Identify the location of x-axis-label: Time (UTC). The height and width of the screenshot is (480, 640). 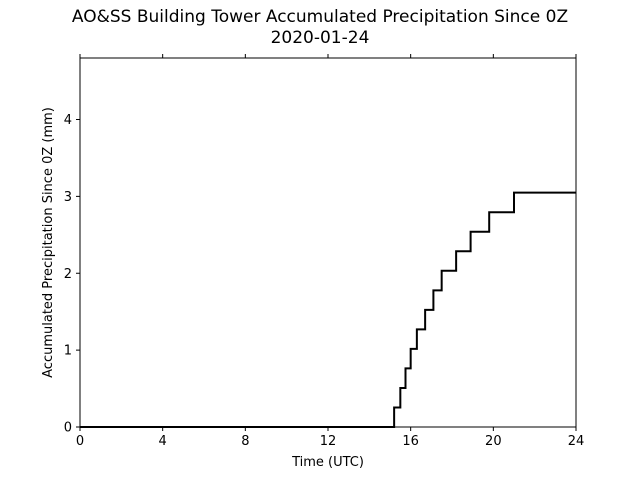
(327, 462).